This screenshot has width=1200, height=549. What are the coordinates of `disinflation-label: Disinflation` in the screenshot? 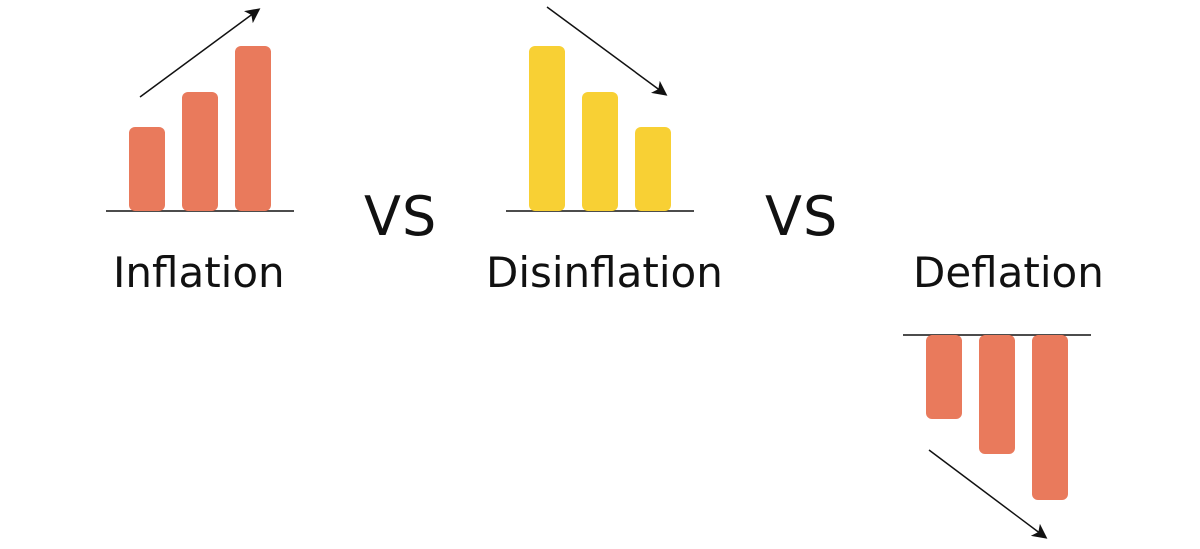 It's located at (604, 272).